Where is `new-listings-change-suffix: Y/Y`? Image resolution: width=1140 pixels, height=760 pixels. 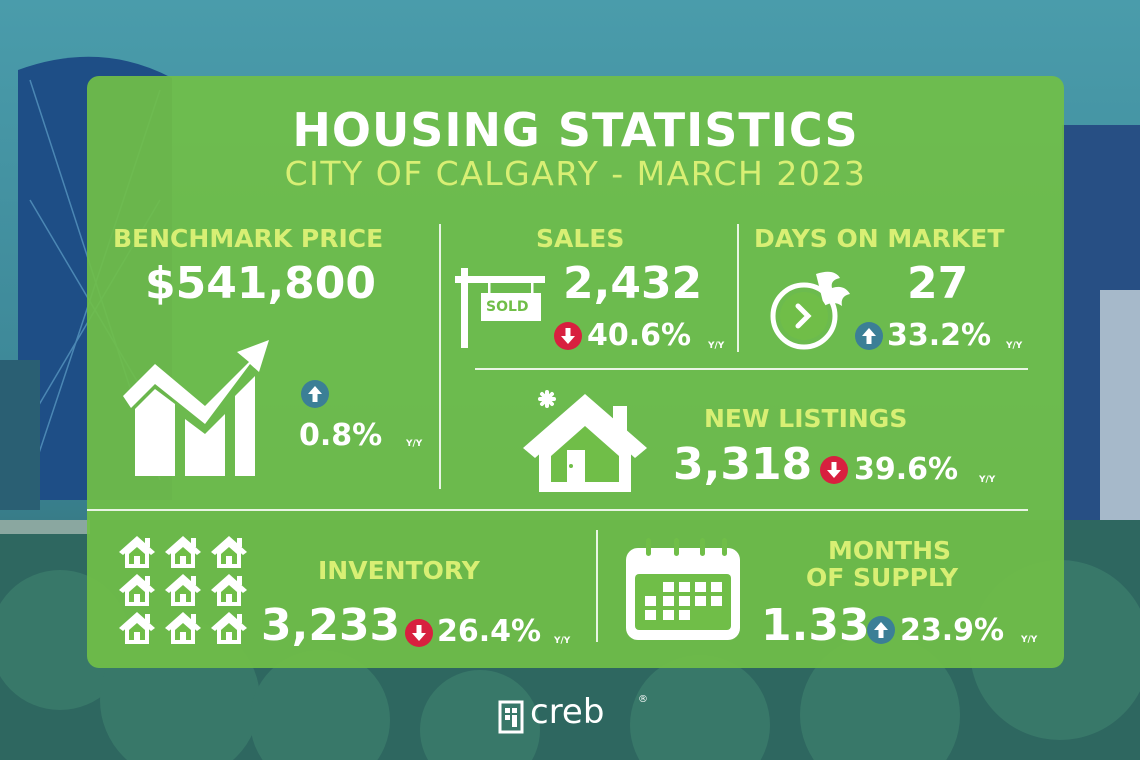
new-listings-change-suffix: Y/Y is located at coordinates (987, 480).